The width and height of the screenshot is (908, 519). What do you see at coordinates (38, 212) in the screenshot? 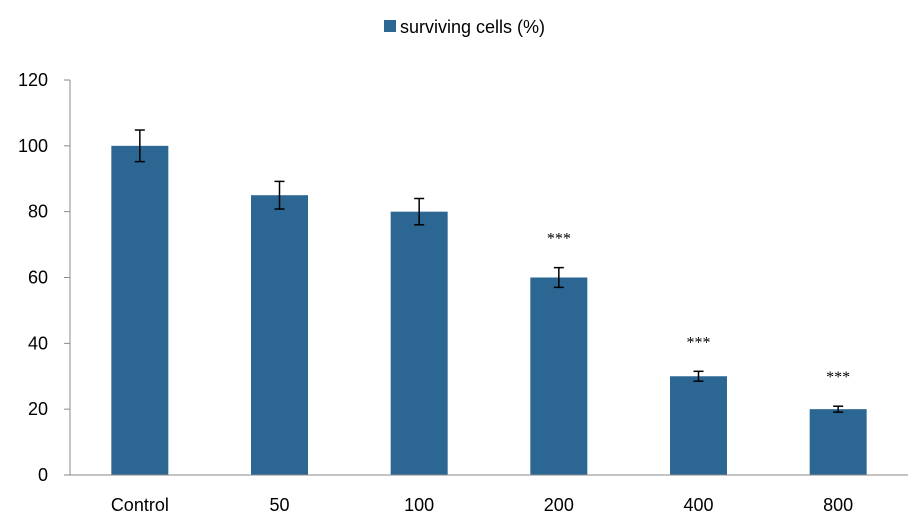
I see `y-tick-label: 80` at bounding box center [38, 212].